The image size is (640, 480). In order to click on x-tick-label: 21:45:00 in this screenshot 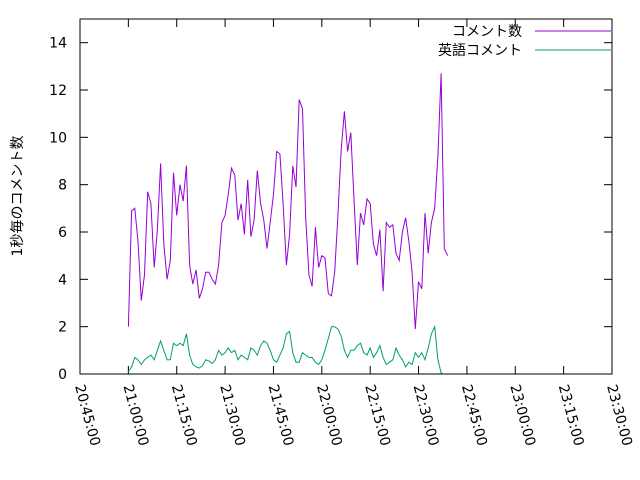, I will do `click(281, 415)`.